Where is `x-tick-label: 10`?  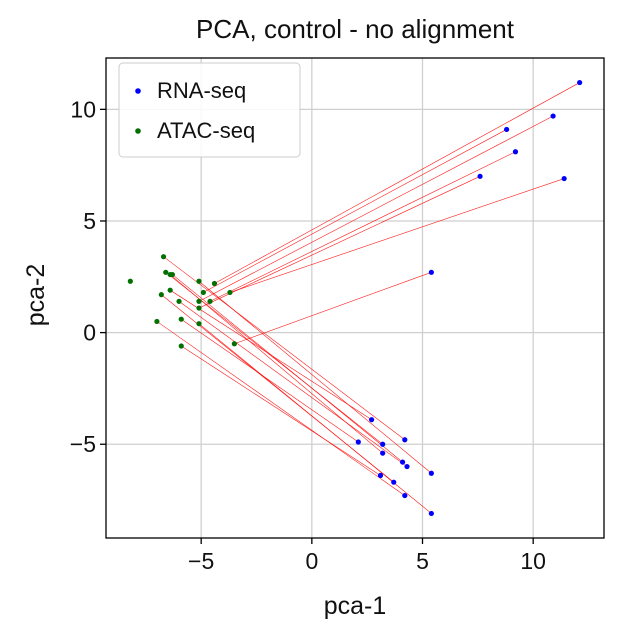
x-tick-label: 10 is located at coordinates (533, 561).